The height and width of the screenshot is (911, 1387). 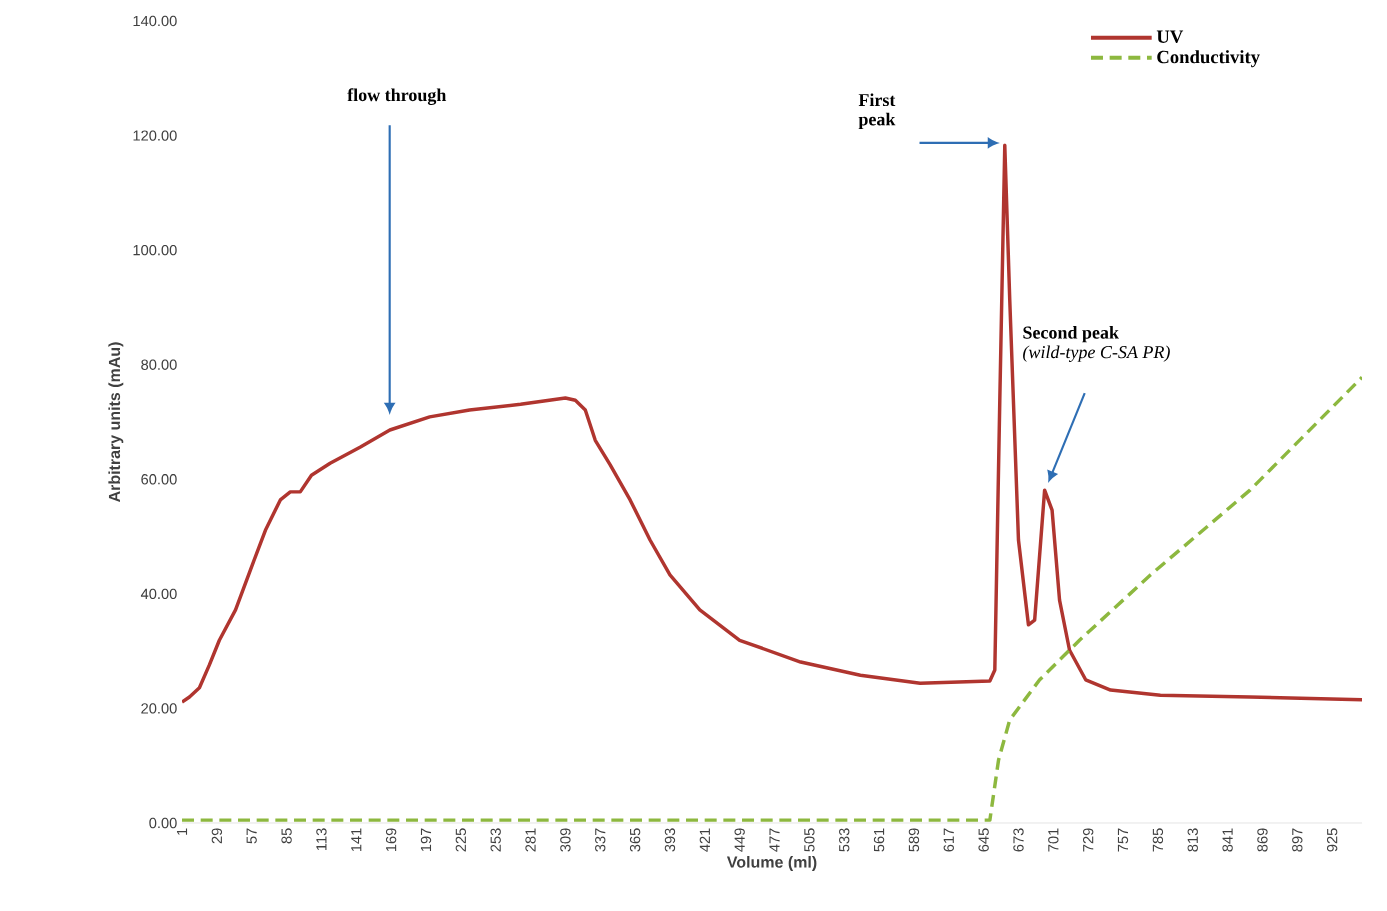 What do you see at coordinates (948, 840) in the screenshot?
I see `x-tick-label: 617` at bounding box center [948, 840].